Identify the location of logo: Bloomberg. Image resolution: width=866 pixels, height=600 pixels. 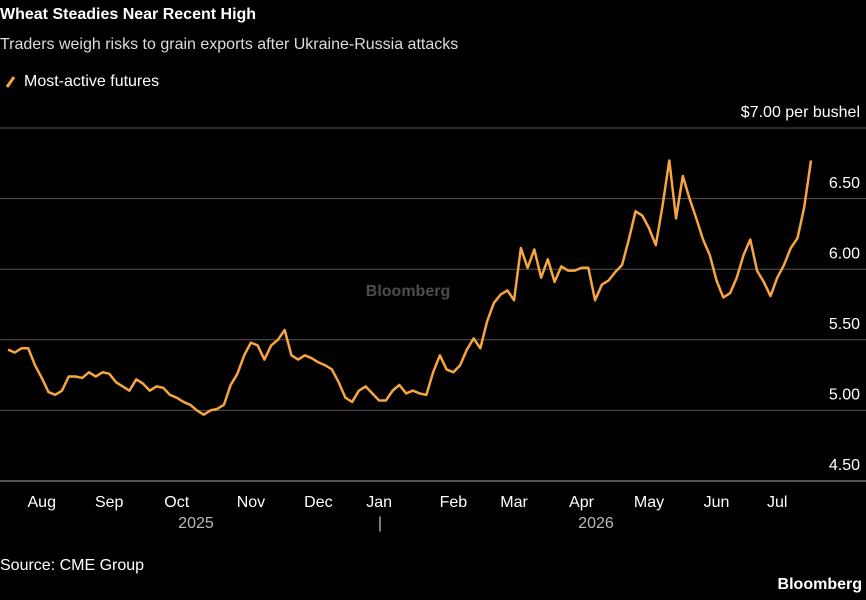
(820, 584).